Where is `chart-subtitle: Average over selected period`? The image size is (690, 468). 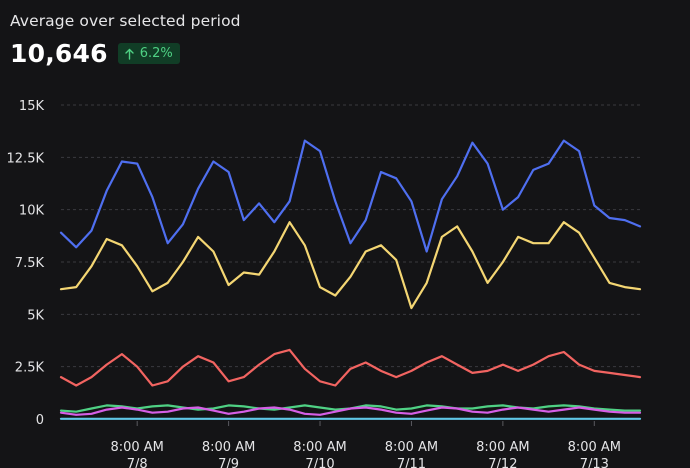 chart-subtitle: Average over selected period is located at coordinates (125, 21).